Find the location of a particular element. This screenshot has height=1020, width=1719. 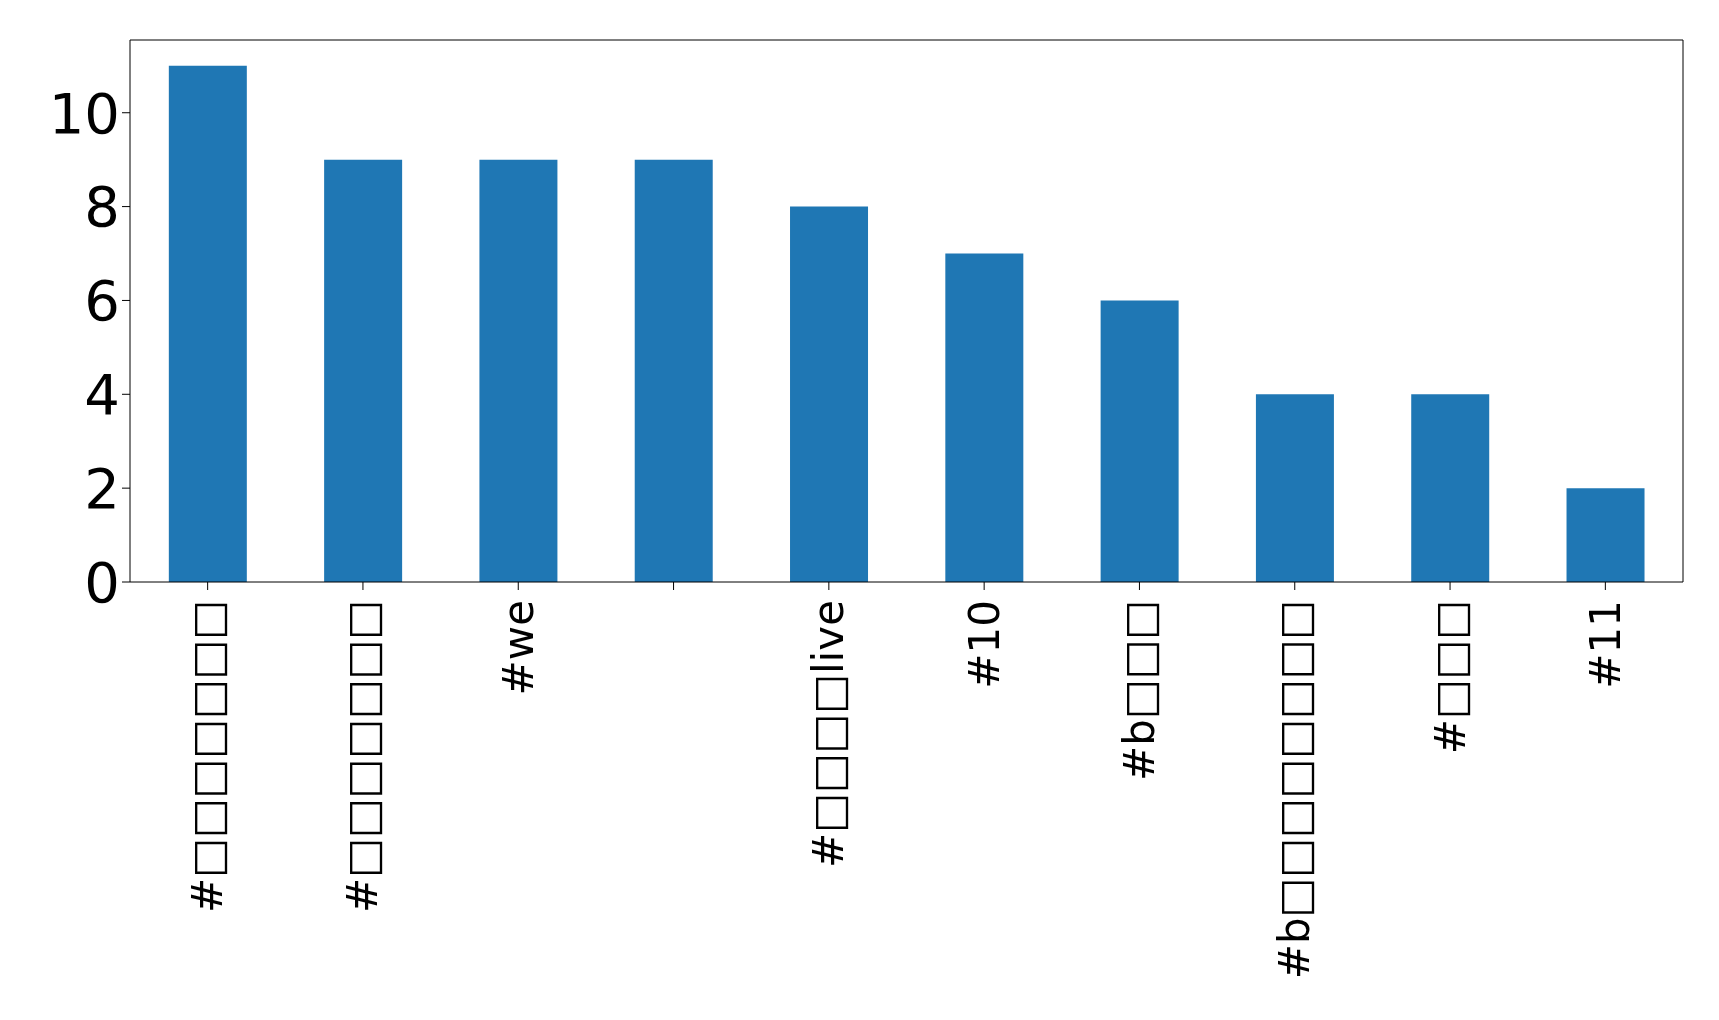

x-tick-label: #10 is located at coordinates (984, 644).